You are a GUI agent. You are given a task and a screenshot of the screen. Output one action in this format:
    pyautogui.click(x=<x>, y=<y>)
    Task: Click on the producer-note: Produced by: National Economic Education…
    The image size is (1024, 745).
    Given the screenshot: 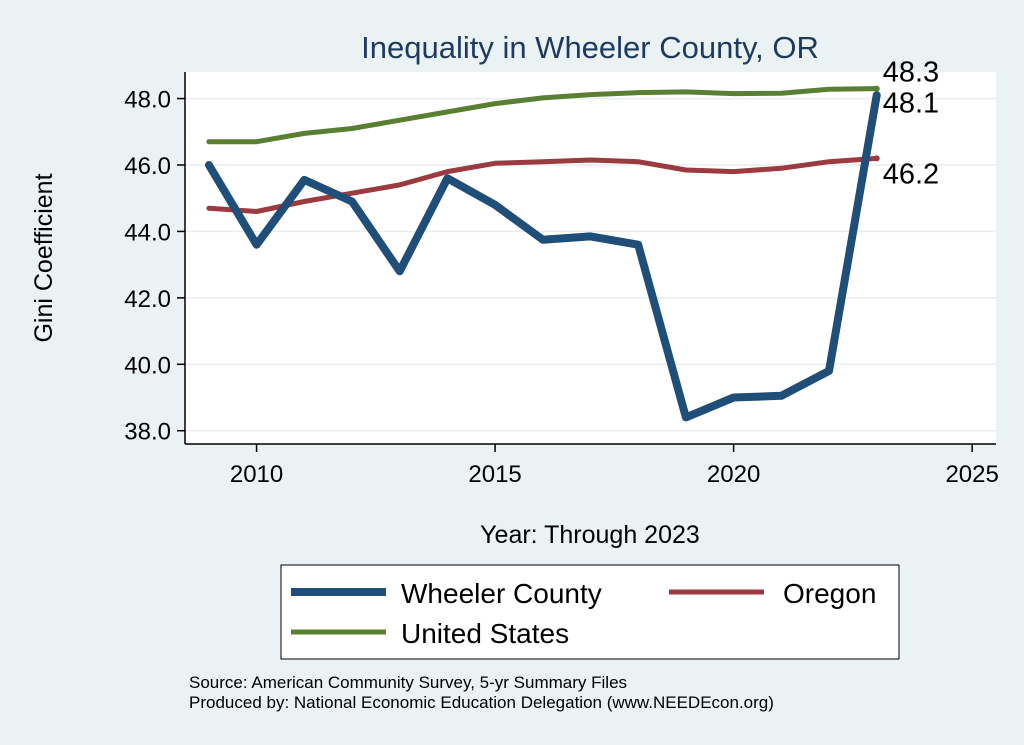 What is the action you would take?
    pyautogui.click(x=481, y=702)
    